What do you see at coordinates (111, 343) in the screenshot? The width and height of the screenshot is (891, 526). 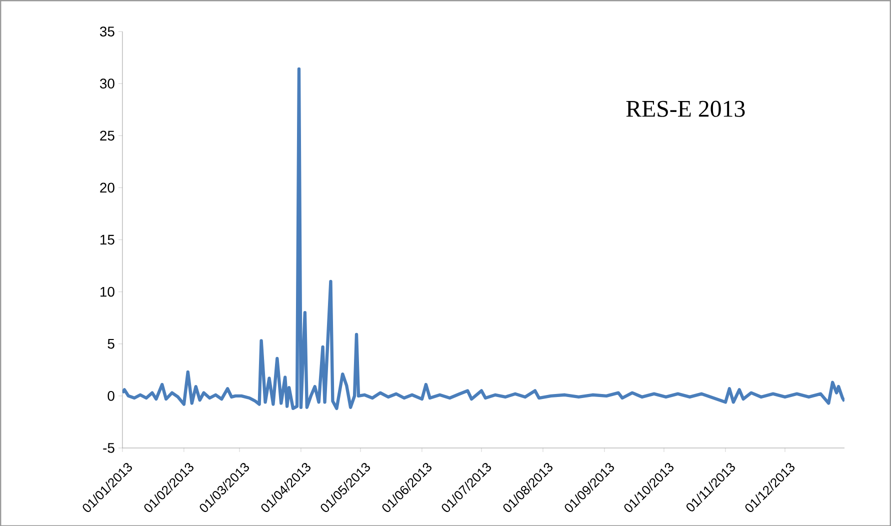 I see `y-tick-label: 5` at bounding box center [111, 343].